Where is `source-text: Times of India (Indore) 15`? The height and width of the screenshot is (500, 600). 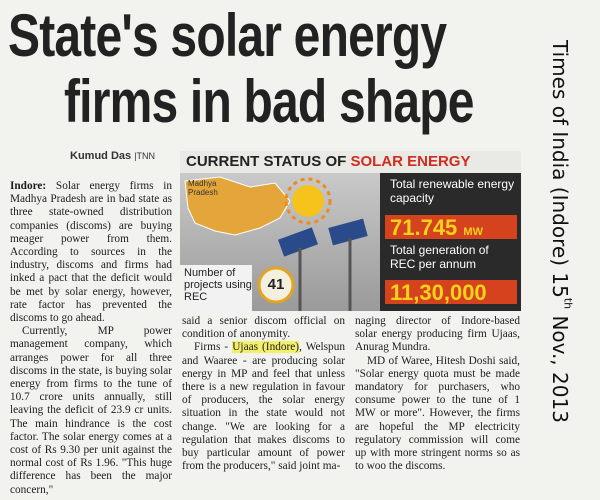 source-text: Times of India (Indore) 15 is located at coordinates (560, 169).